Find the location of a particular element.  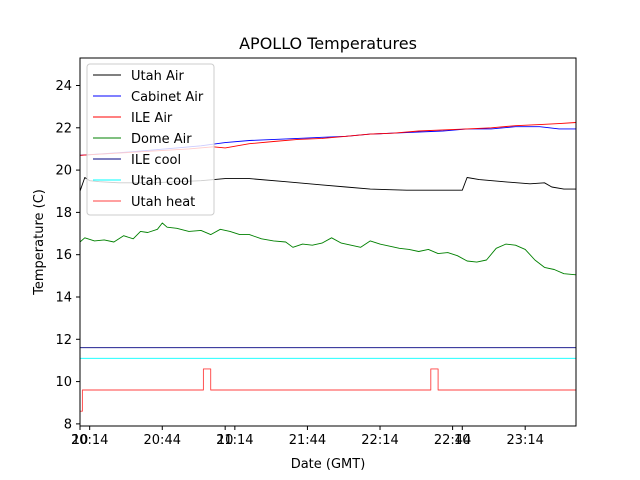

x-axis-label: Date (GMT) is located at coordinates (328, 464).